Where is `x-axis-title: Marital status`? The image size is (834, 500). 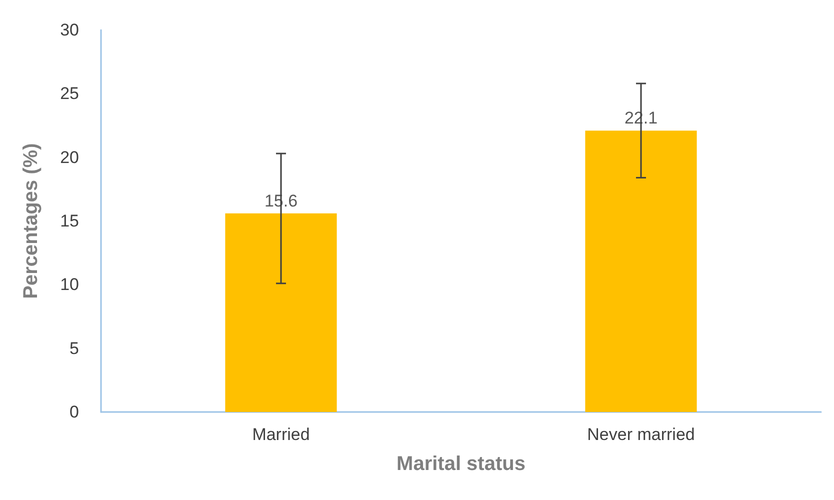 x-axis-title: Marital status is located at coordinates (461, 464).